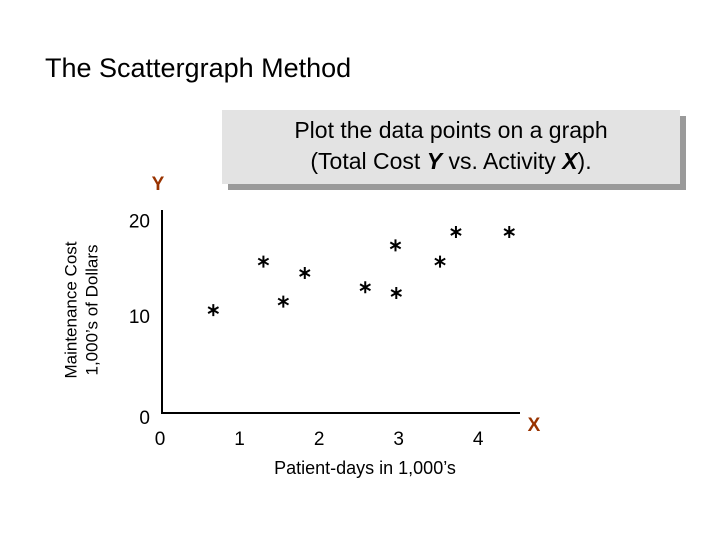 The height and width of the screenshot is (540, 720). Describe the element at coordinates (198, 68) in the screenshot. I see `slide-title: The Scattergraph Method` at that location.